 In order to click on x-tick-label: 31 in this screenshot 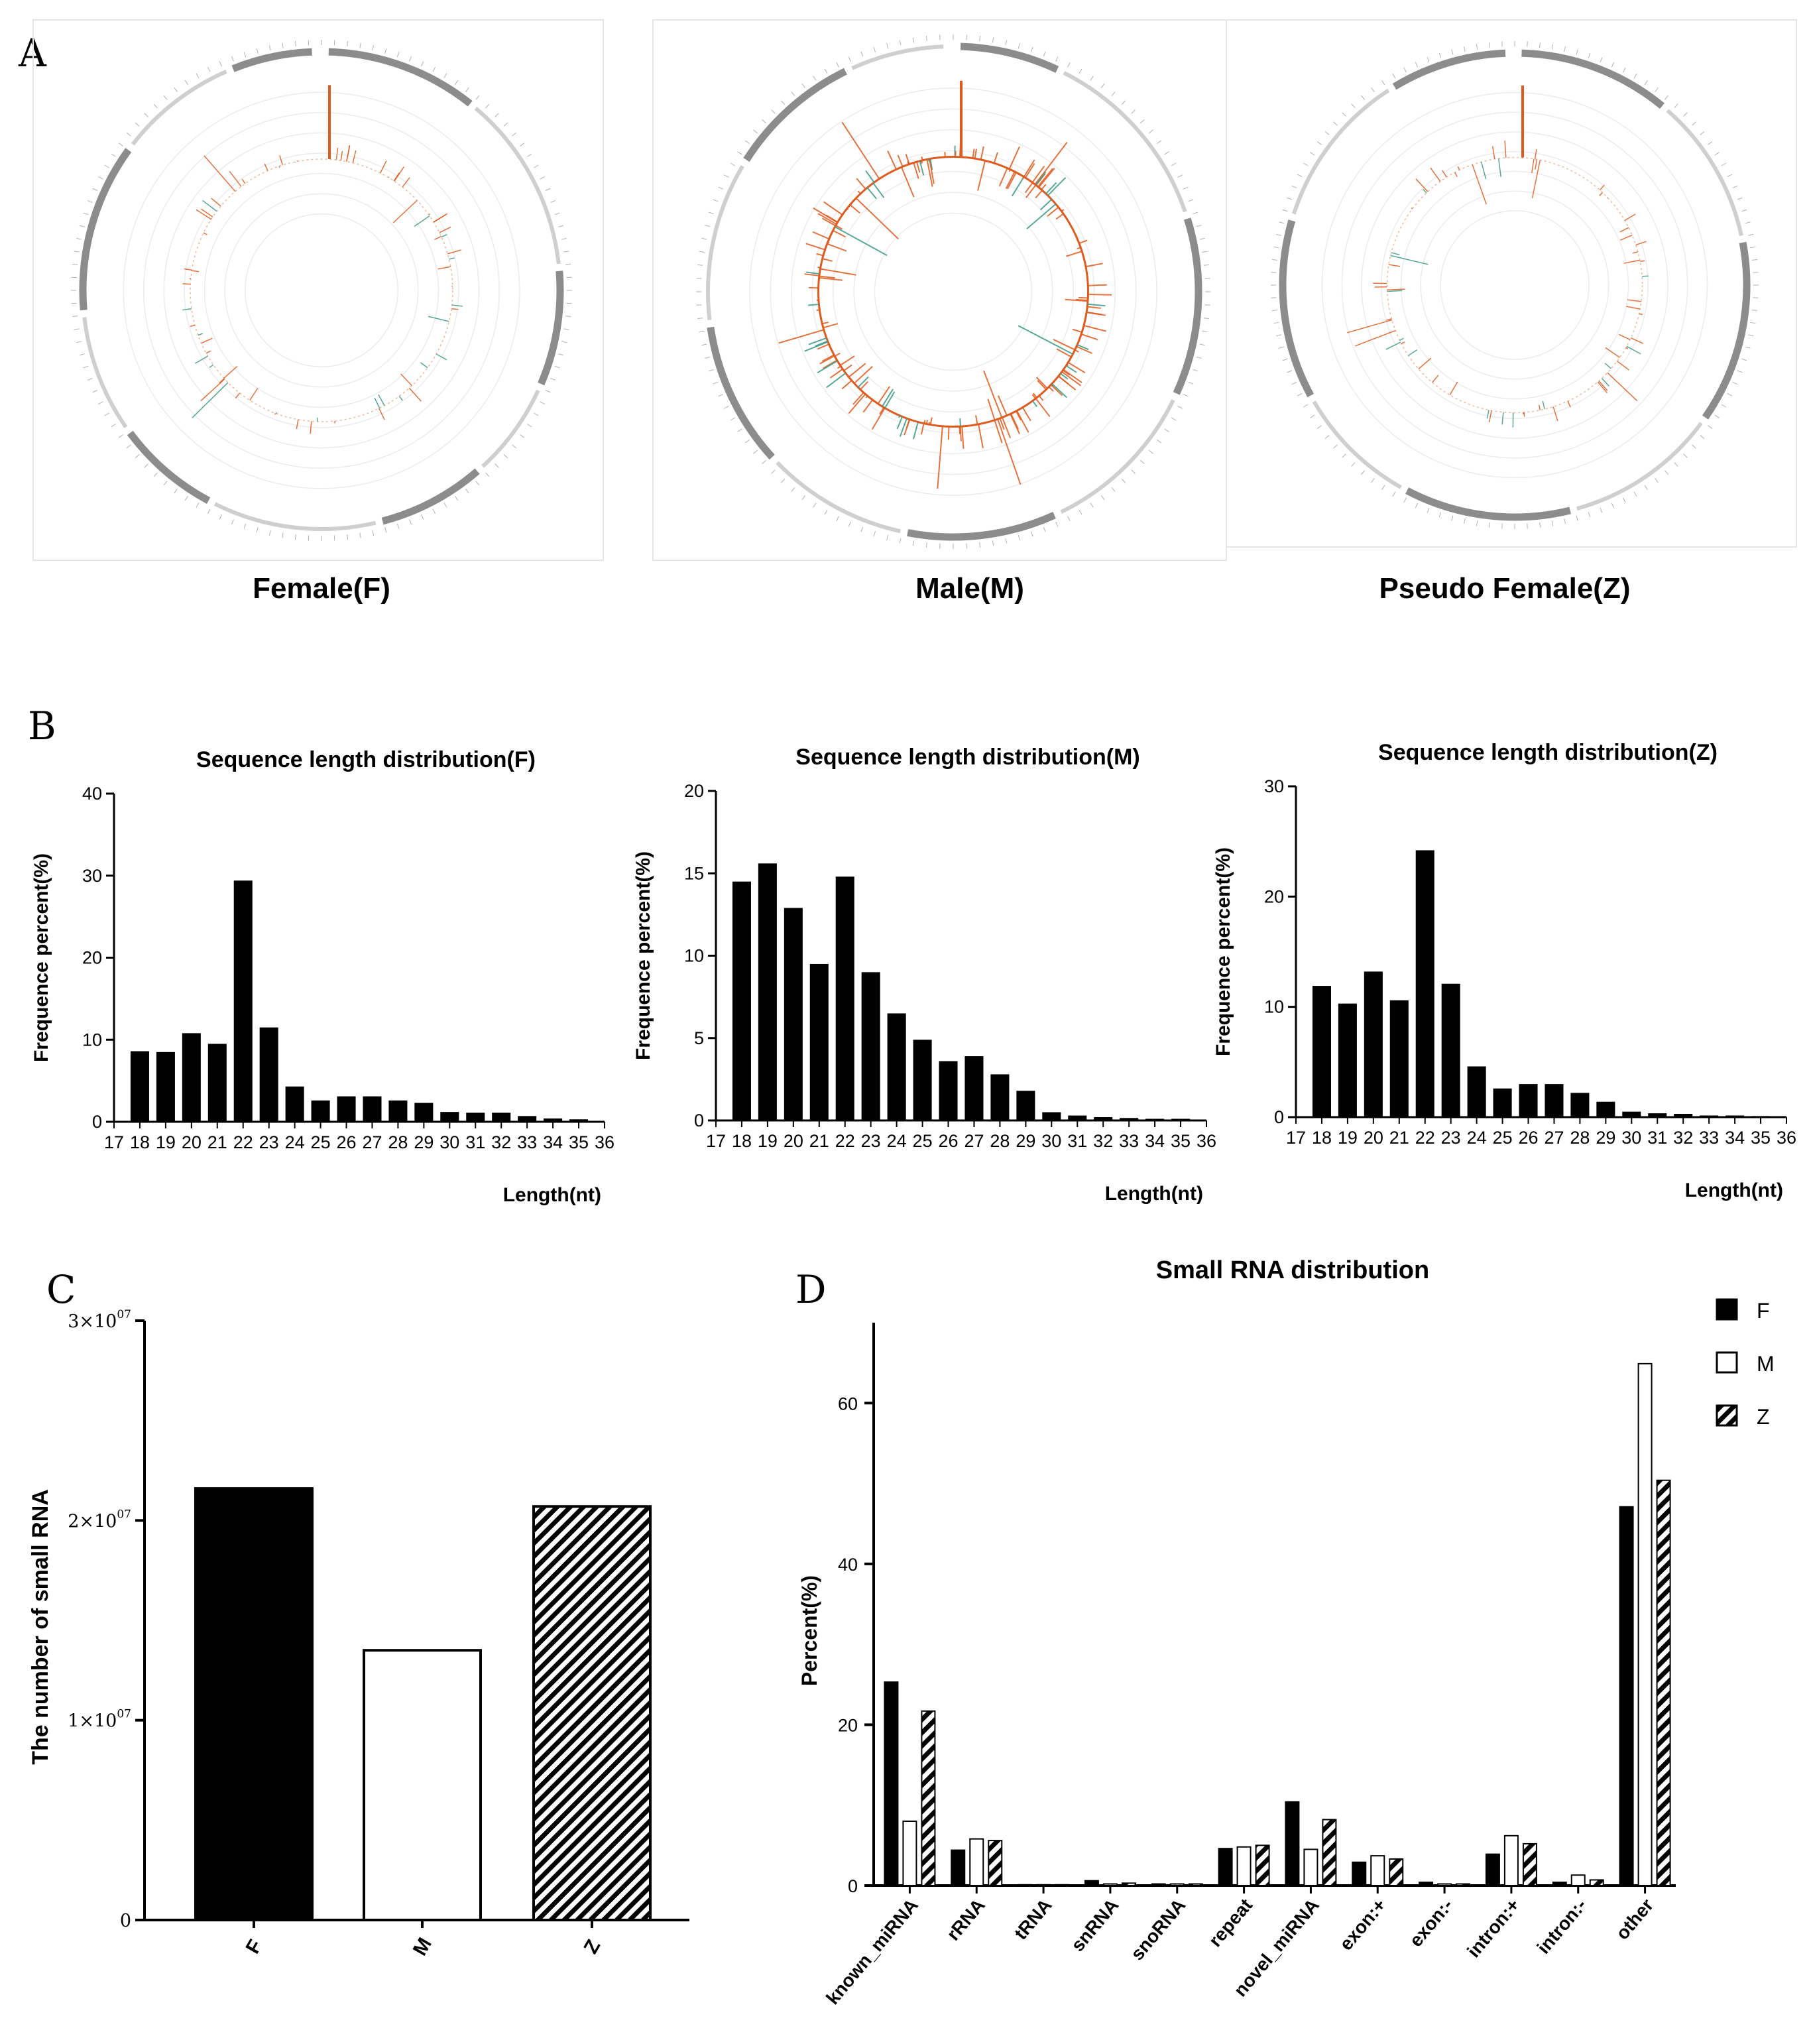, I will do `click(1077, 1141)`.